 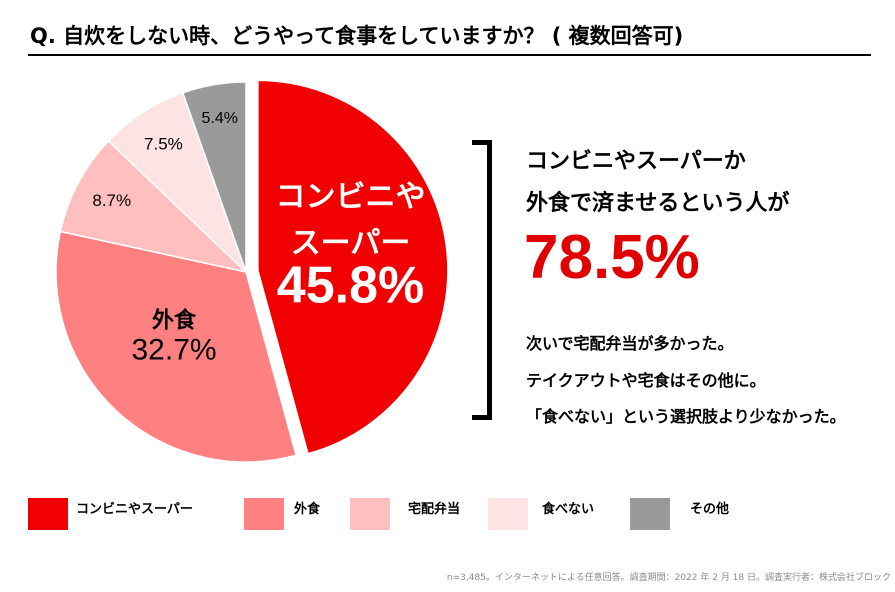 What do you see at coordinates (357, 36) in the screenshot?
I see `chart-title: Q. 自炊をしない時、どうやって食事をしていますか？ ( 複数回答可)` at bounding box center [357, 36].